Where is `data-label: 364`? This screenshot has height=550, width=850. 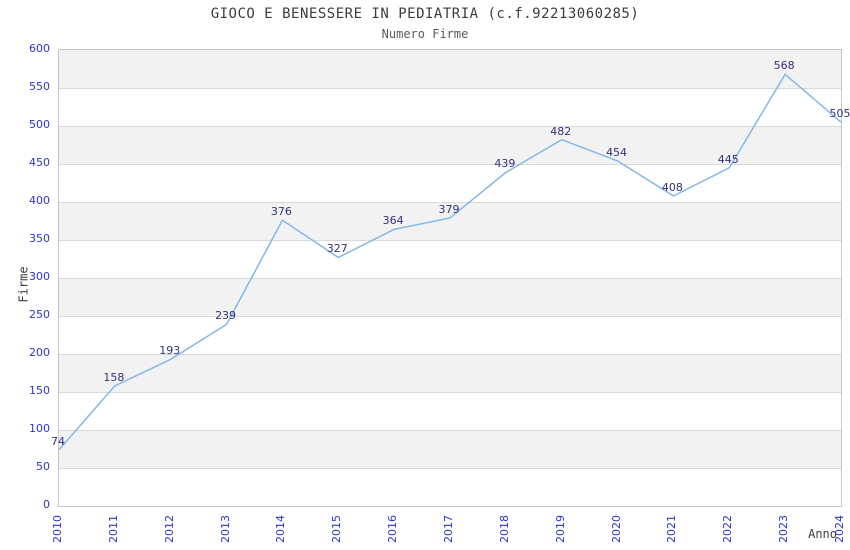
data-label: 364 is located at coordinates (393, 221).